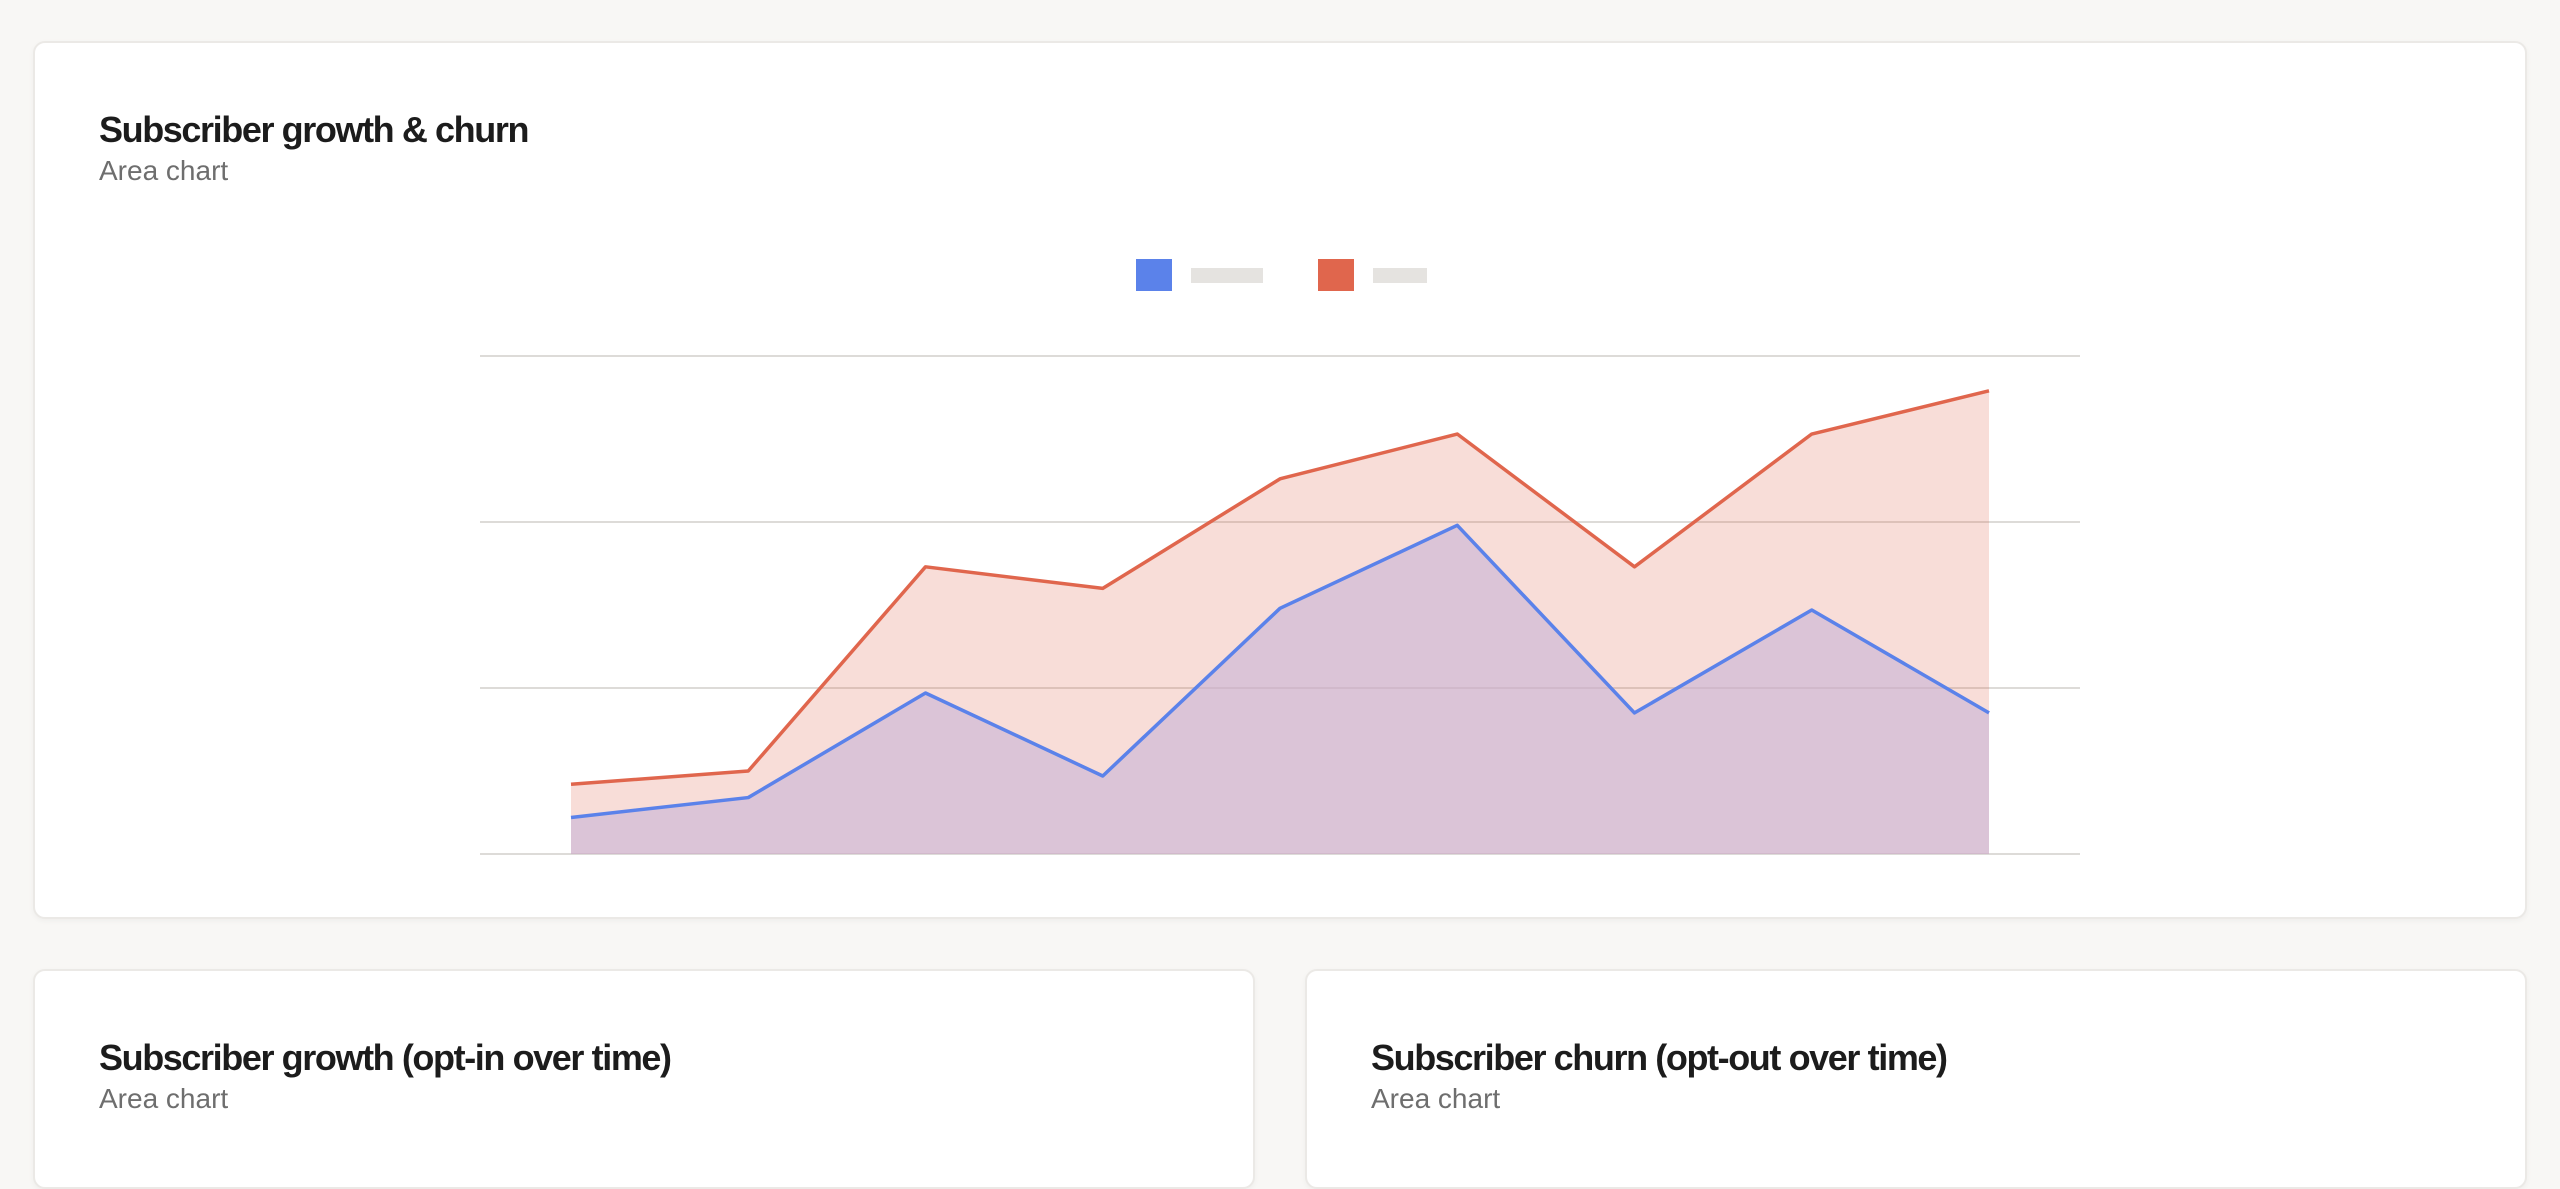  What do you see at coordinates (314, 129) in the screenshot?
I see `card-title: Subscriber growth & churn` at bounding box center [314, 129].